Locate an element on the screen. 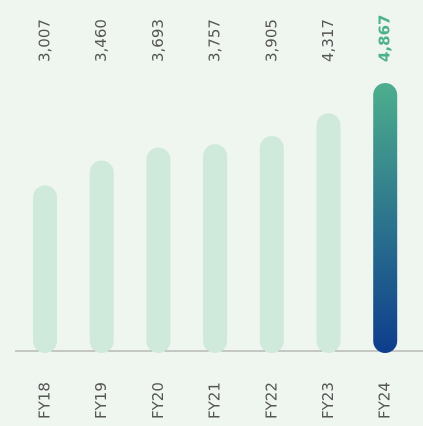  value-label: 3,757 is located at coordinates (215, 40).